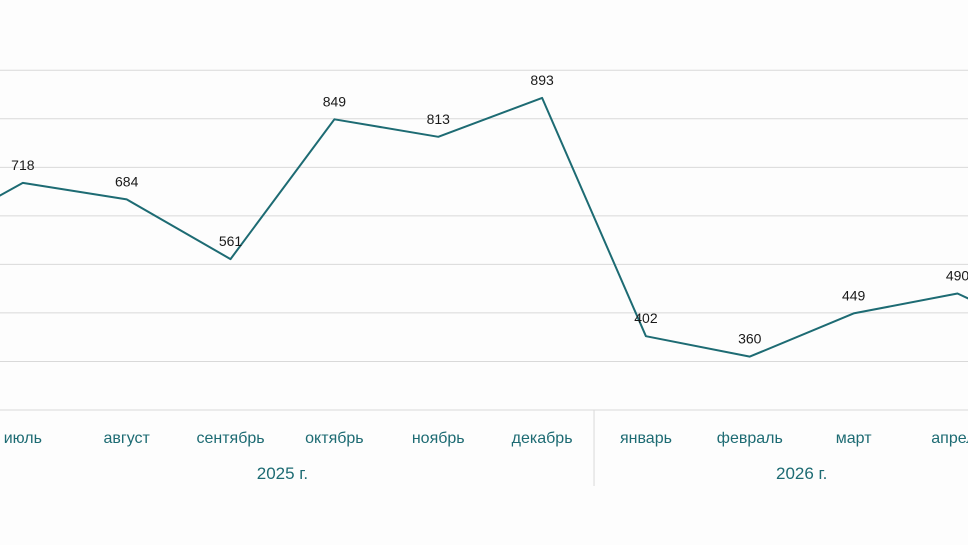 The width and height of the screenshot is (968, 545). I want to click on data-label: 849, so click(335, 101).